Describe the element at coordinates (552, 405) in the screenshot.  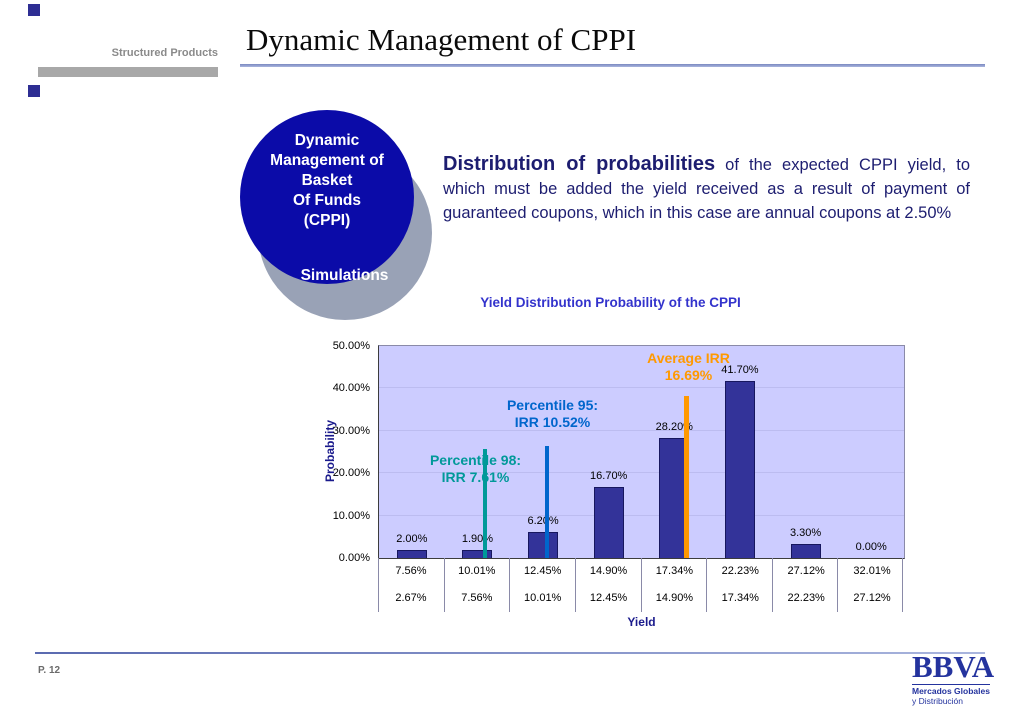
I see `annotation-text-line: Percentile 95:` at that location.